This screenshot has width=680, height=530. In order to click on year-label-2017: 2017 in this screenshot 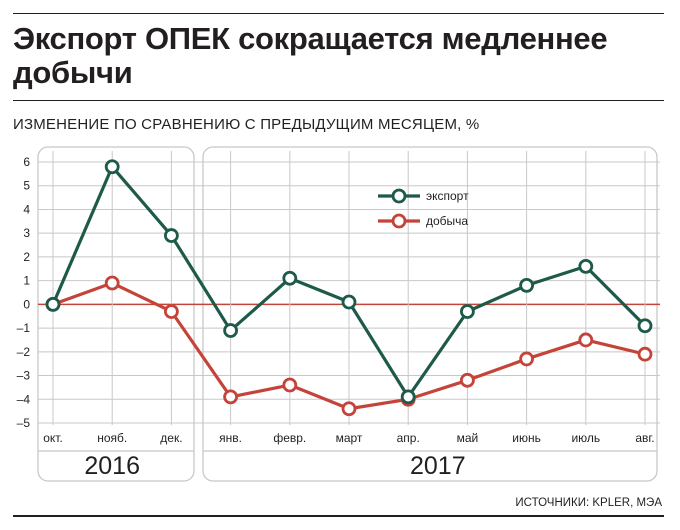, I will do `click(438, 466)`.